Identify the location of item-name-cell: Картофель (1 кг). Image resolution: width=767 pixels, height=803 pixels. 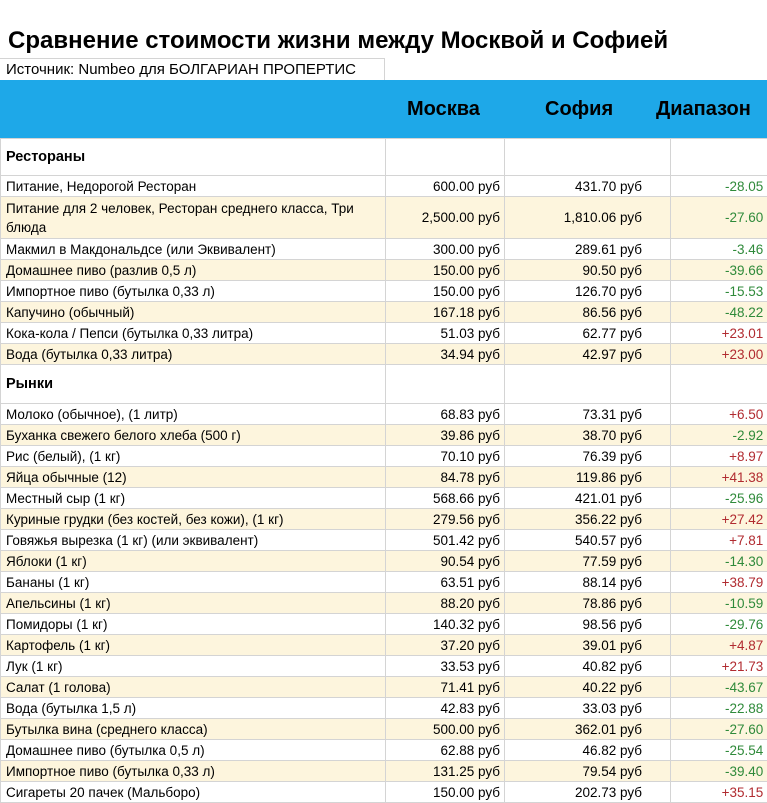
(193, 645).